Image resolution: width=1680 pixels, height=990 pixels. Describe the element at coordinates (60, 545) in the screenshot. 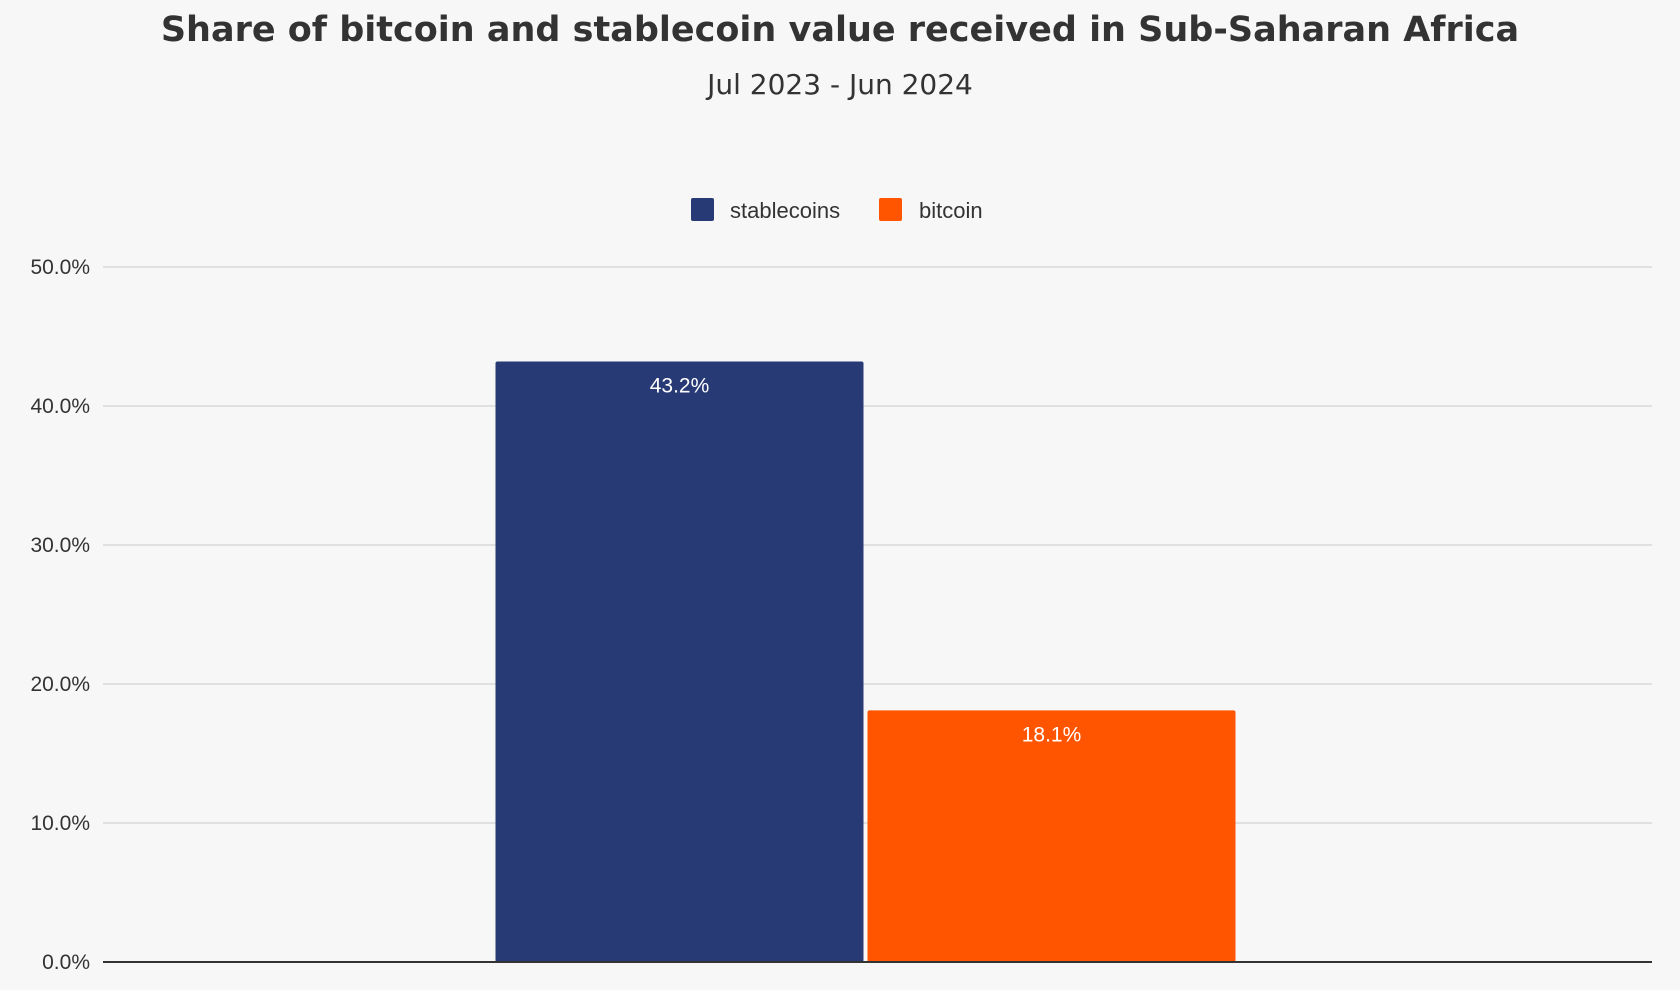

I see `y-tick-label: 30.0%` at that location.